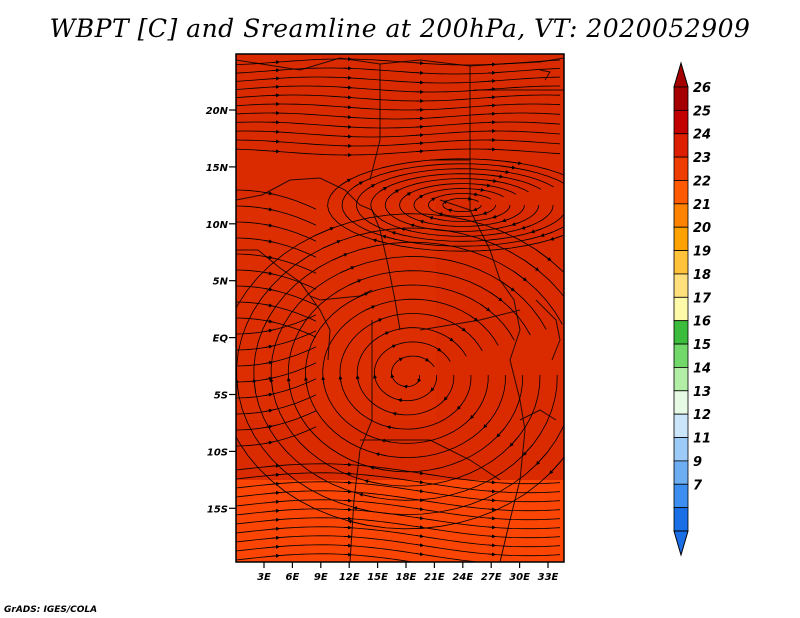  I want to click on colorbar-label: 13, so click(702, 392).